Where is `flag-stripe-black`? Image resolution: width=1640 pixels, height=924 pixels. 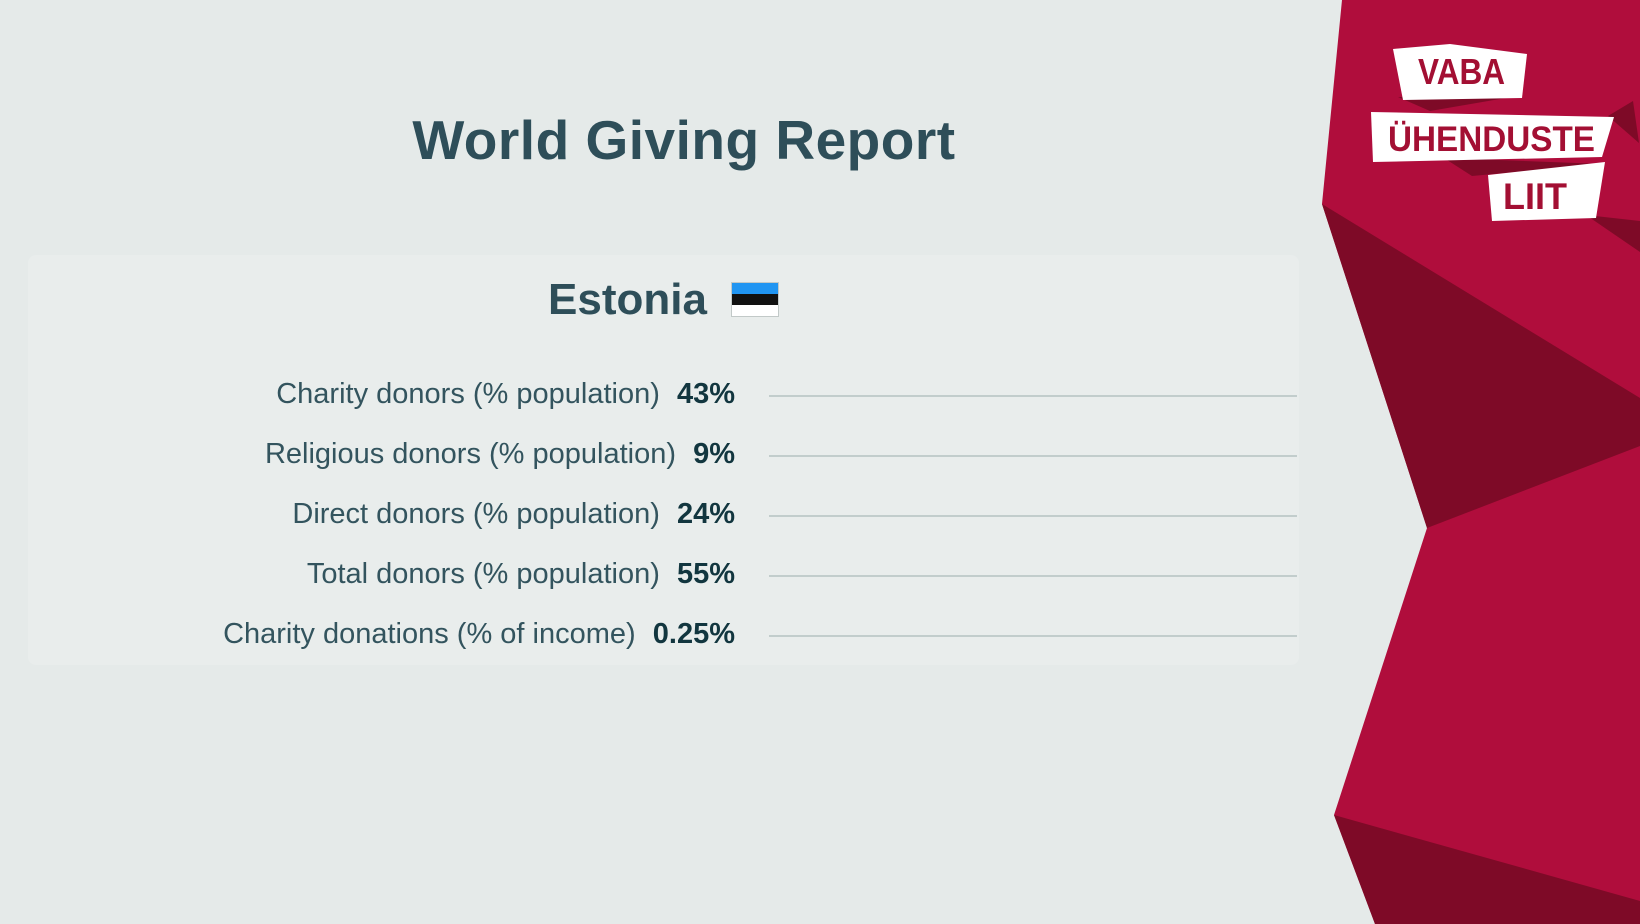 flag-stripe-black is located at coordinates (754, 299).